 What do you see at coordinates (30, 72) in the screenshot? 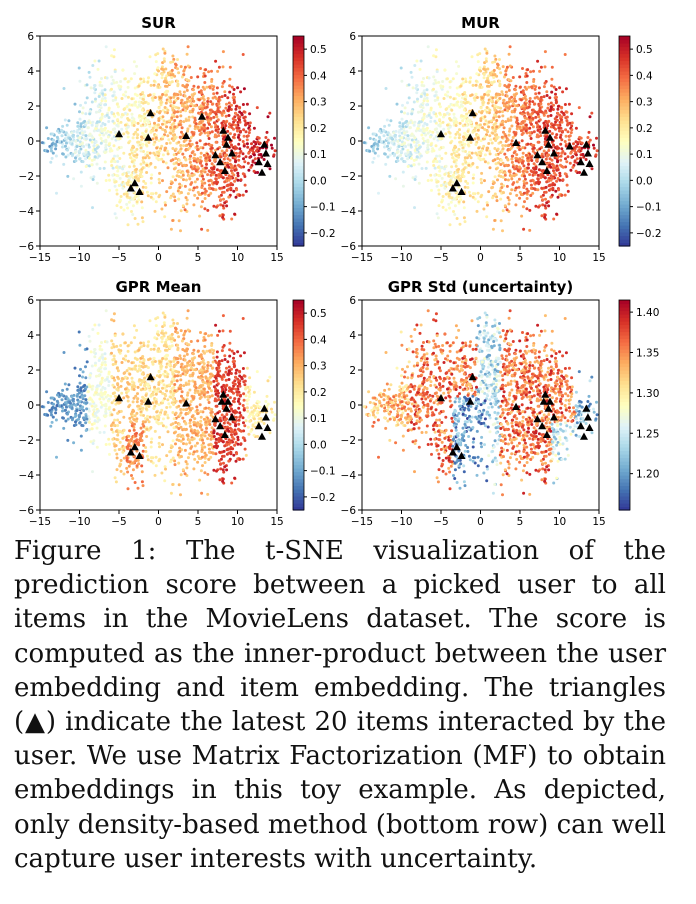
I see `y-tick-label: 4` at bounding box center [30, 72].